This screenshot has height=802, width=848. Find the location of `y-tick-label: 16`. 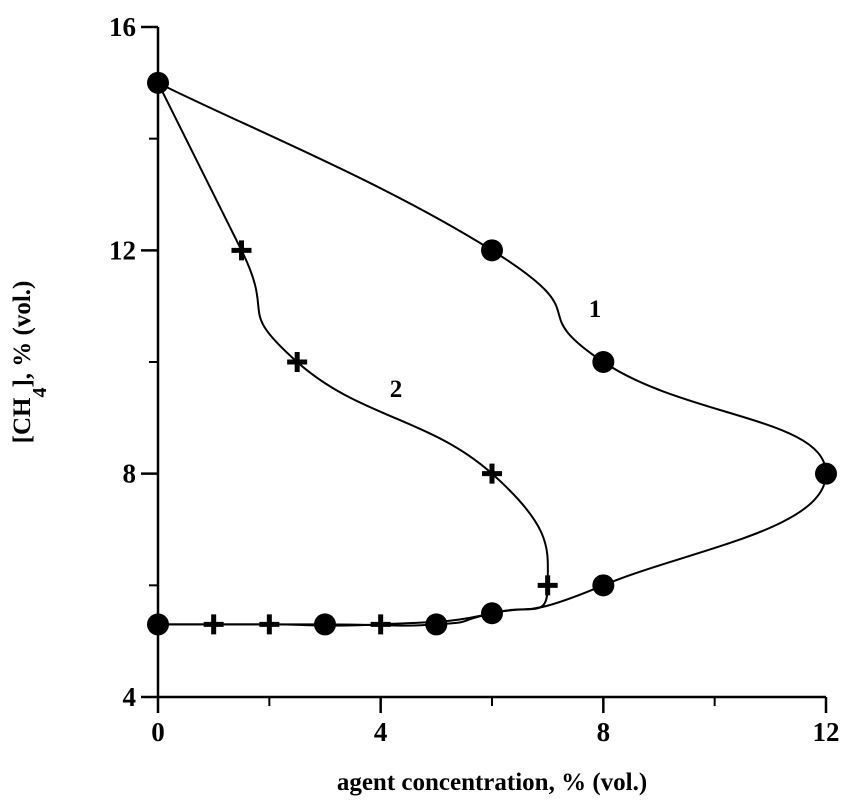

y-tick-label: 16 is located at coordinates (122, 27).